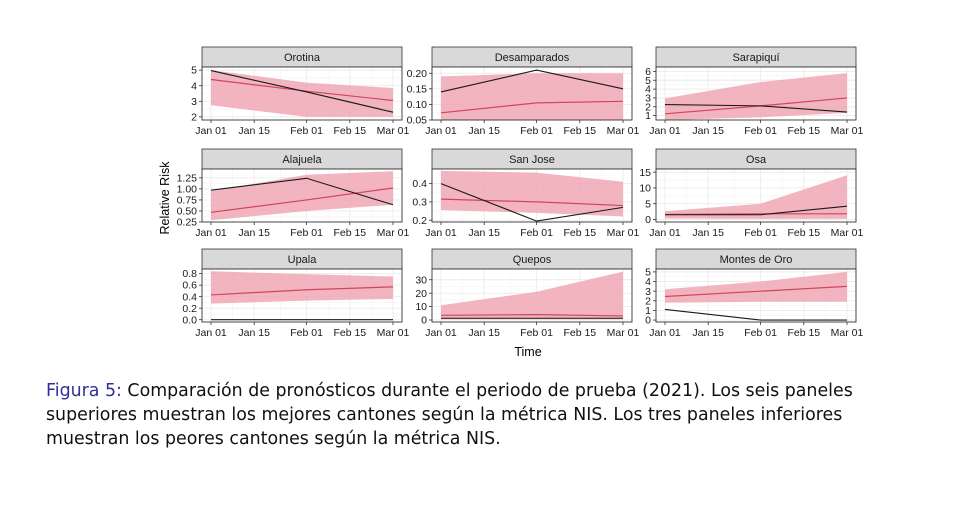 This screenshot has width=972, height=513. Describe the element at coordinates (419, 202) in the screenshot. I see `y-tick-label: 0.3` at that location.